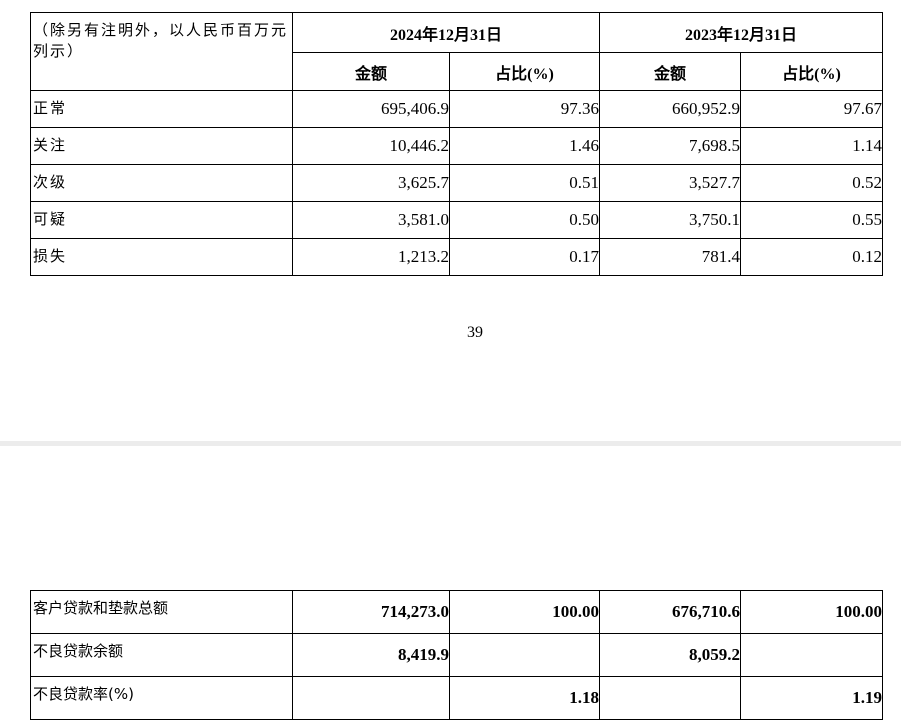 This screenshot has height=721, width=901. What do you see at coordinates (670, 220) in the screenshot?
I see `value-cell: 3,750.1` at bounding box center [670, 220].